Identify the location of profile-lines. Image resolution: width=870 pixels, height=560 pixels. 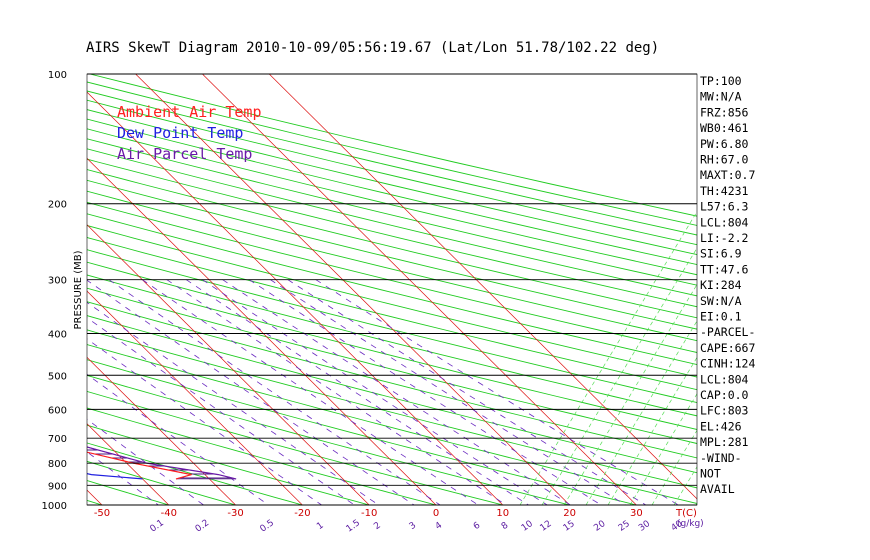
(162, 463).